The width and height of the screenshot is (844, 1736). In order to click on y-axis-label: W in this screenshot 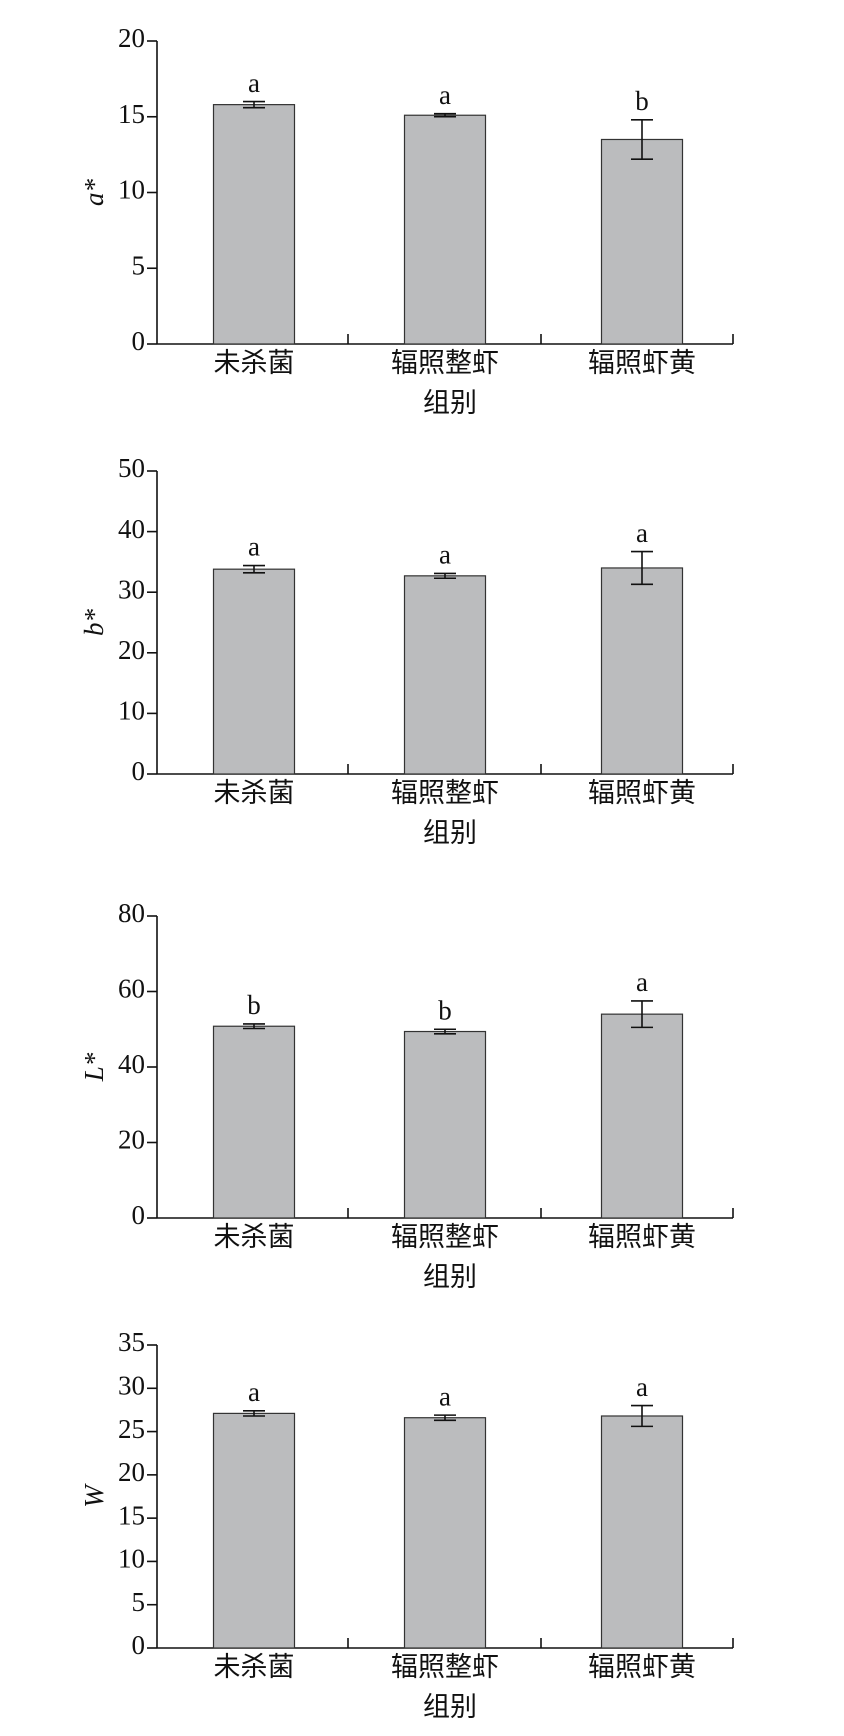, I will do `click(94, 1495)`.